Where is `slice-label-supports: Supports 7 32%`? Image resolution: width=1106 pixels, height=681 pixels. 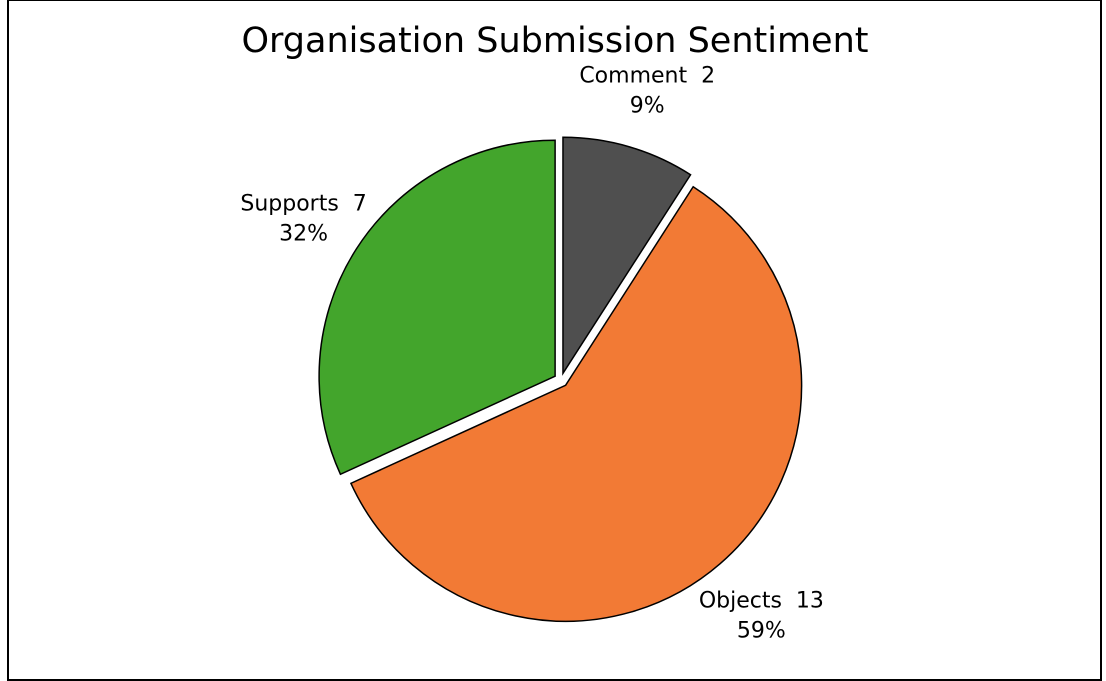 slice-label-supports: Supports 7 32% is located at coordinates (303, 219).